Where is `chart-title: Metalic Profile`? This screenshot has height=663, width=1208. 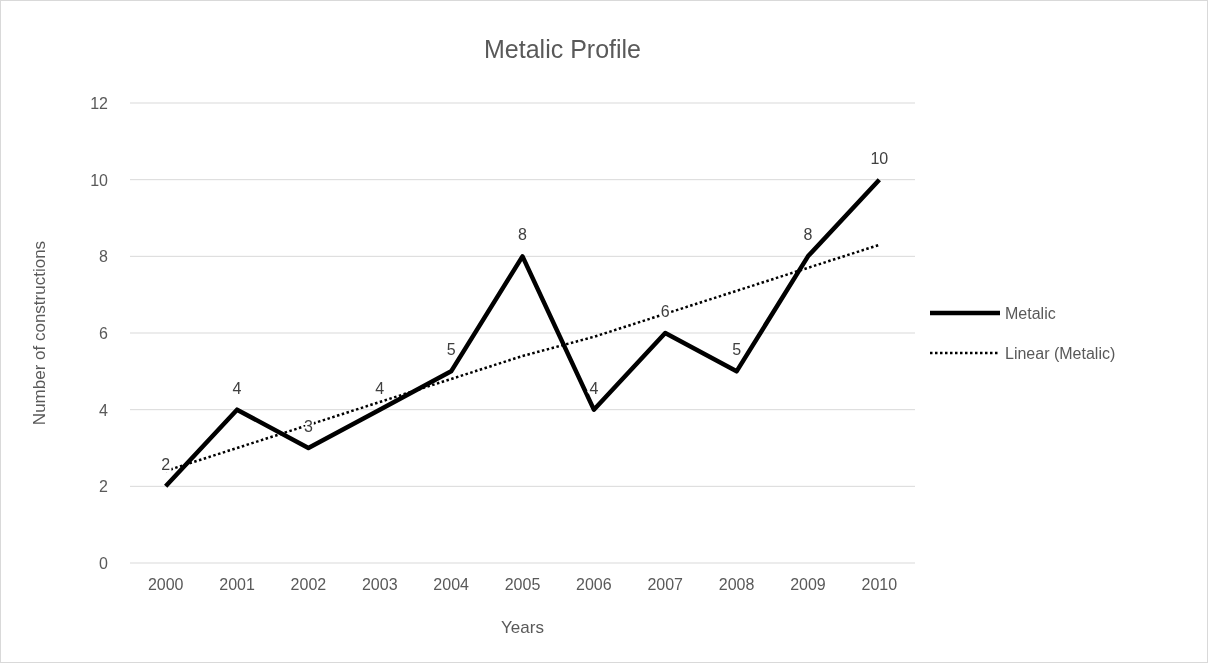 chart-title: Metalic Profile is located at coordinates (562, 49).